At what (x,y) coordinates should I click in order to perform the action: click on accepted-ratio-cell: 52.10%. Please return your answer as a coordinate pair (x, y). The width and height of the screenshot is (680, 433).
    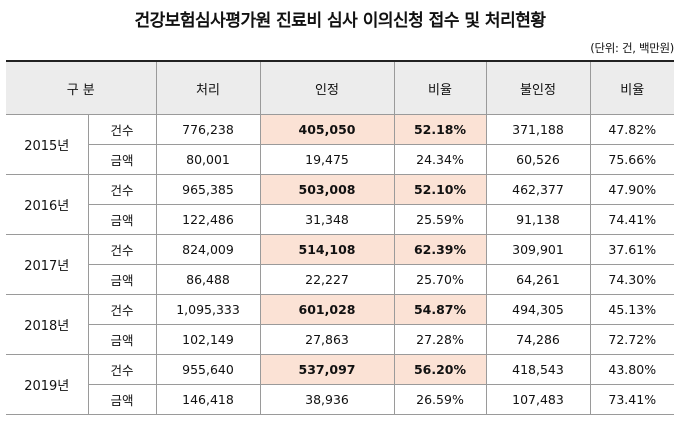
    Looking at the image, I should click on (440, 189).